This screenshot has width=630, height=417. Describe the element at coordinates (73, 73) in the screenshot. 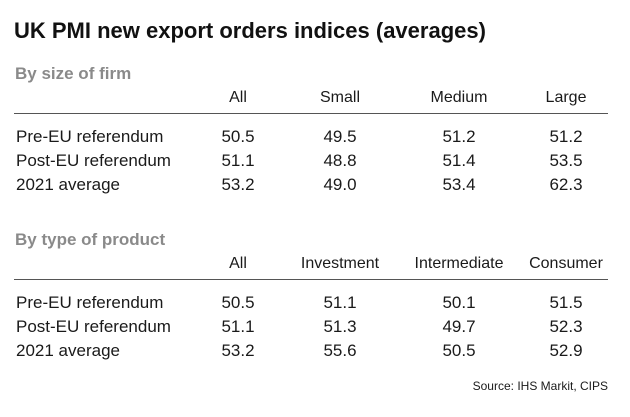

I see `section-title: By size of firm` at that location.